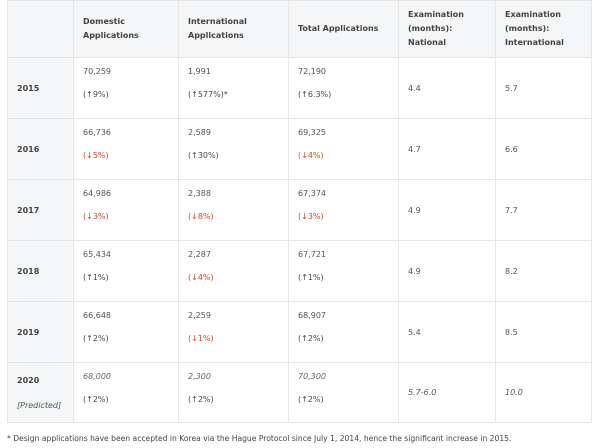  Describe the element at coordinates (311, 216) in the screenshot. I see `total-change: (↓3%)` at that location.